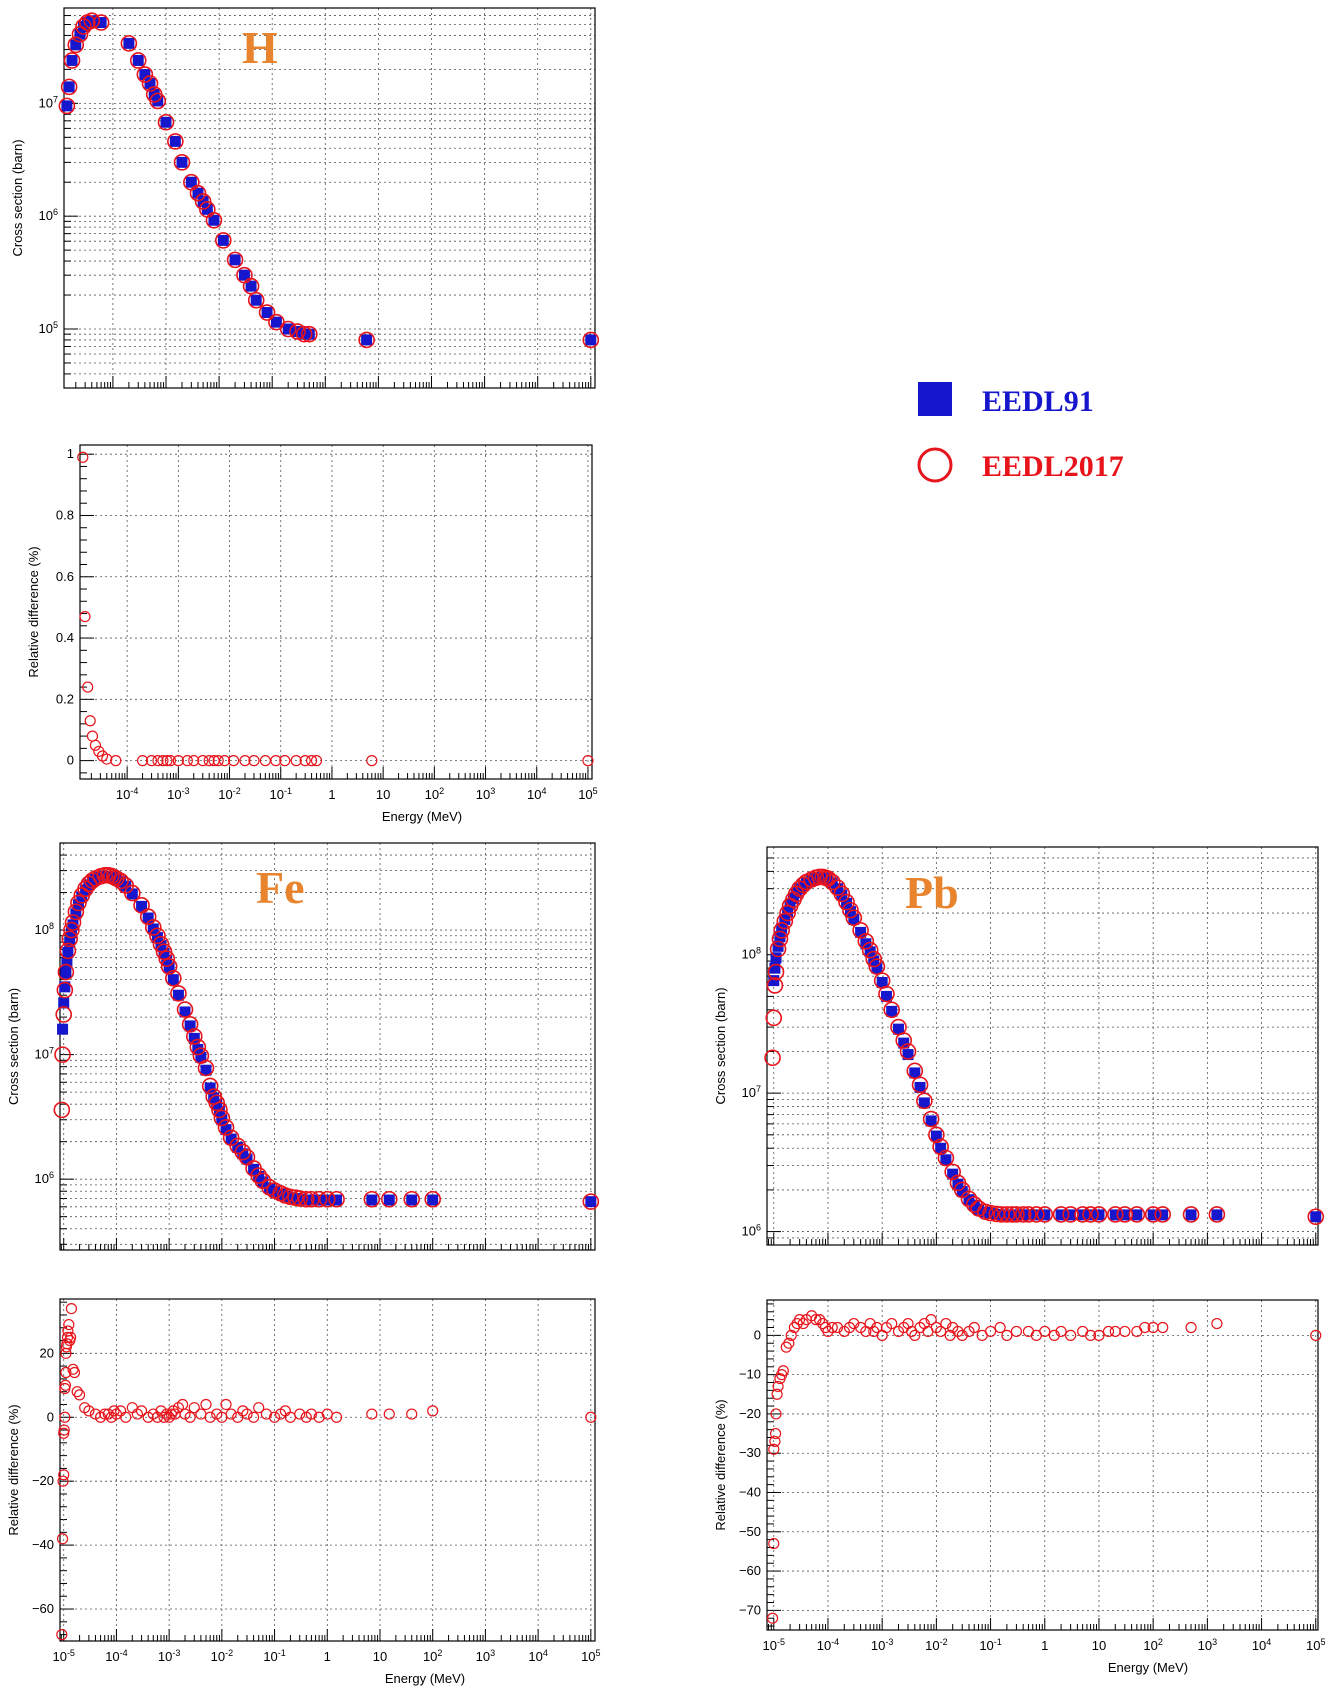  What do you see at coordinates (281, 794) in the screenshot?
I see `x-tick-label: 10⁻¹` at bounding box center [281, 794].